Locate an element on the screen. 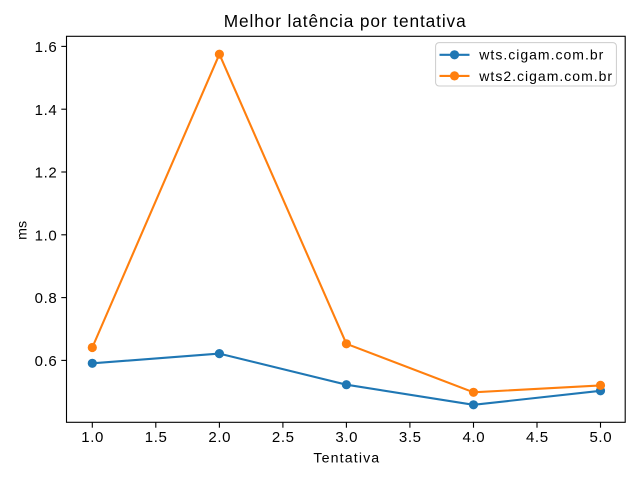  svg-text: wts2.cigam.com.br is located at coordinates (545, 76).